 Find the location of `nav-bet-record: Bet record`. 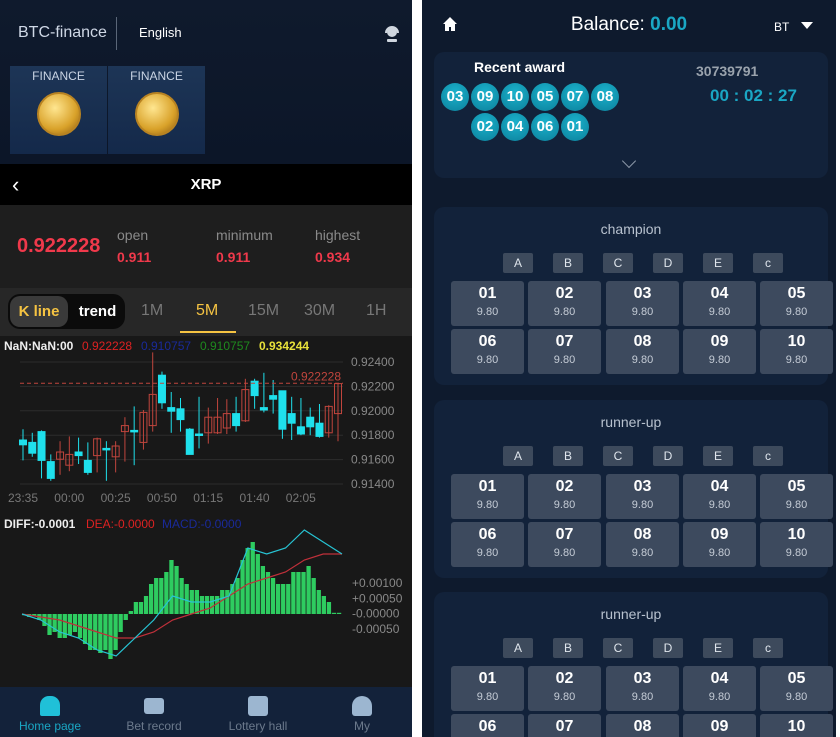

nav-bet-record: Bet record is located at coordinates (154, 712).